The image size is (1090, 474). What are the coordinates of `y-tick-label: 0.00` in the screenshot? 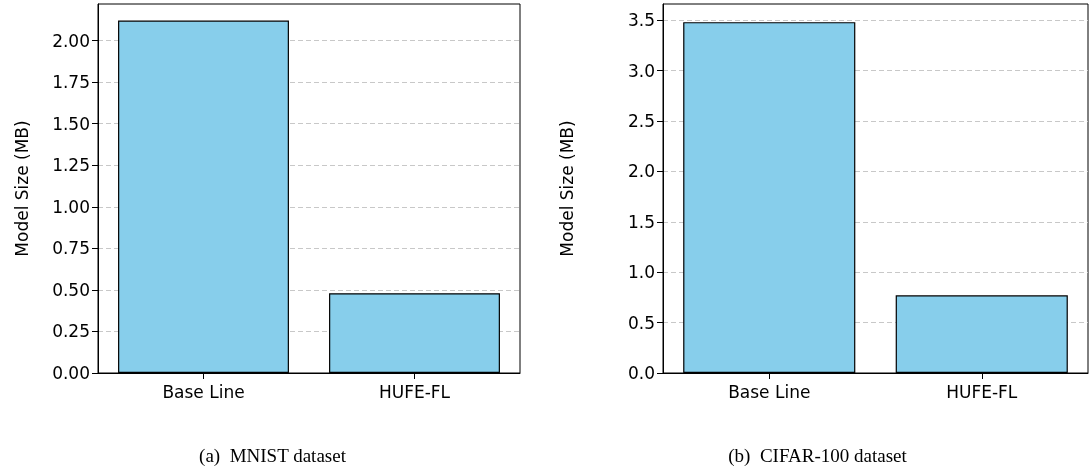 It's located at (71, 373).